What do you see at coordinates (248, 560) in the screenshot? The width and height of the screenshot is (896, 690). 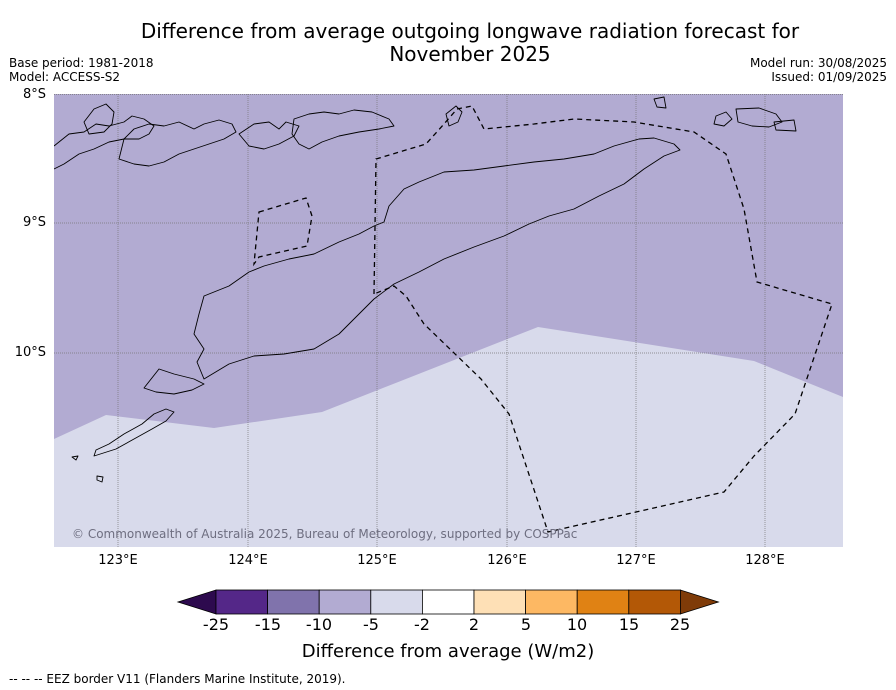 I see `lon-label-124e: 124°E` at bounding box center [248, 560].